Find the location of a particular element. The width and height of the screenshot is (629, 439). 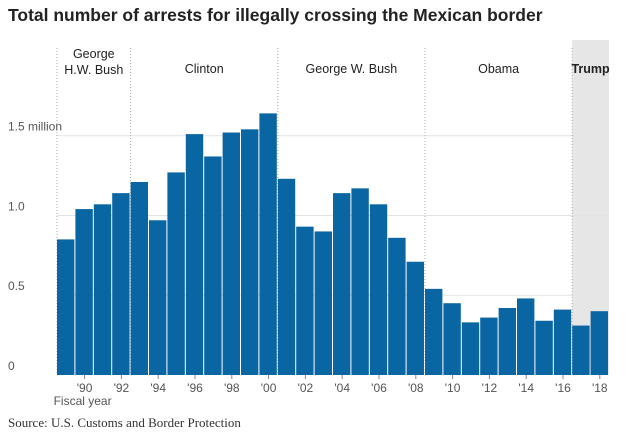

bar-2007 is located at coordinates (397, 306).